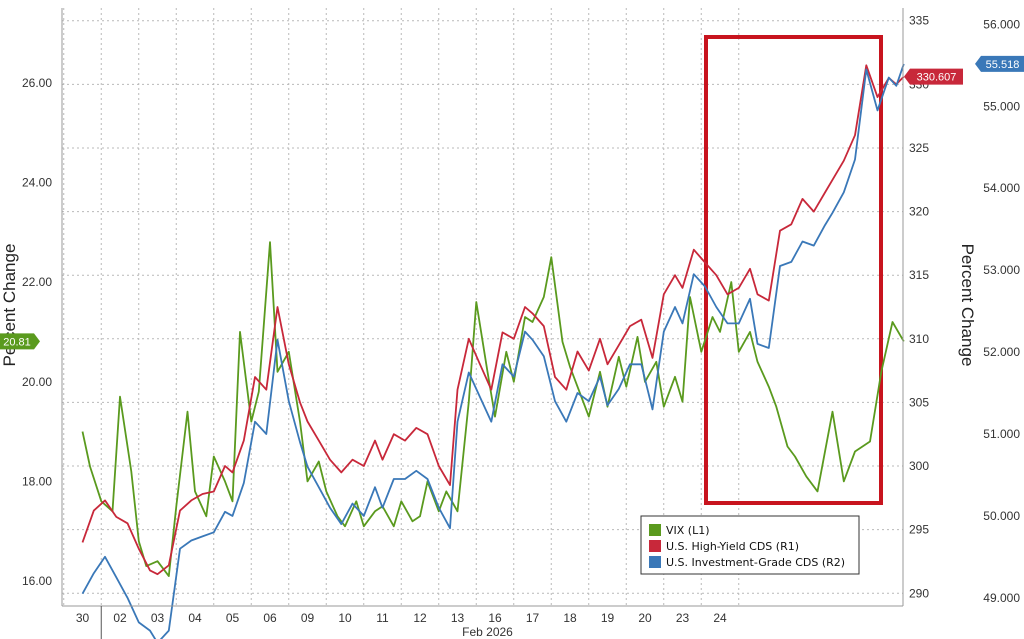  What do you see at coordinates (919, 530) in the screenshot?
I see `right1-tick-label: 295` at bounding box center [919, 530].